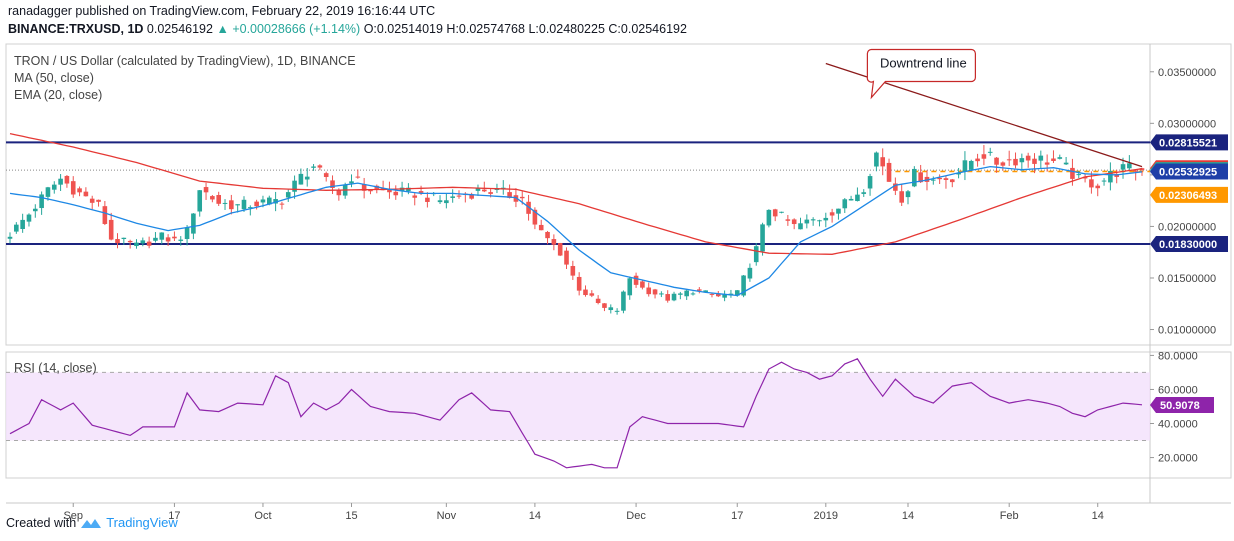 This screenshot has height=541, width=1234. I want to click on symbol: BINANCE:TRXUSD, 1D, so click(76, 29).